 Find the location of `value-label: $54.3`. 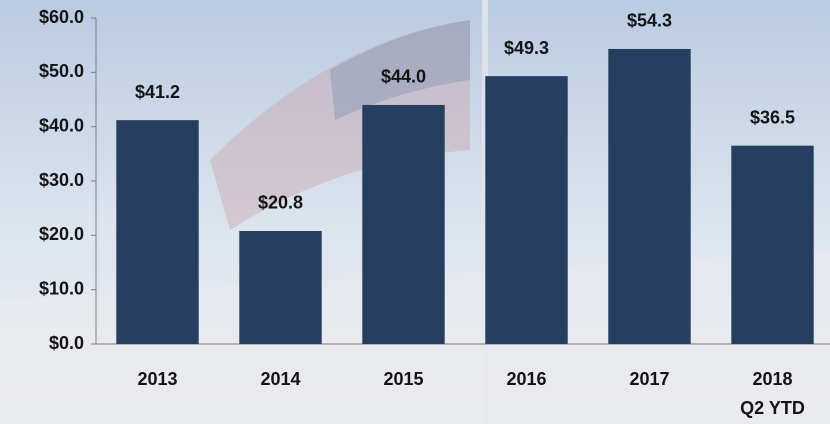

value-label: $54.3 is located at coordinates (649, 21).